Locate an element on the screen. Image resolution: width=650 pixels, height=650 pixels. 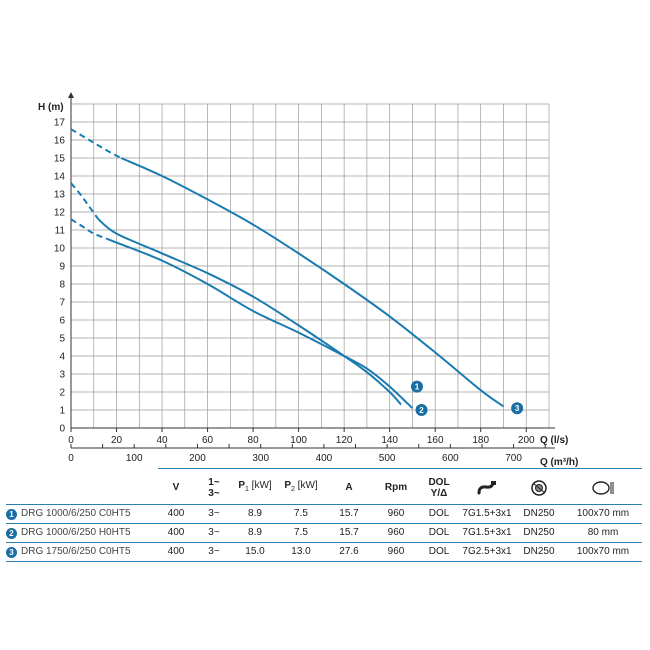
table-header-row: V 1~ 3~ P1 [kW] P2 [kW] A Rpm DOL Y/Δ is located at coordinates (324, 488).